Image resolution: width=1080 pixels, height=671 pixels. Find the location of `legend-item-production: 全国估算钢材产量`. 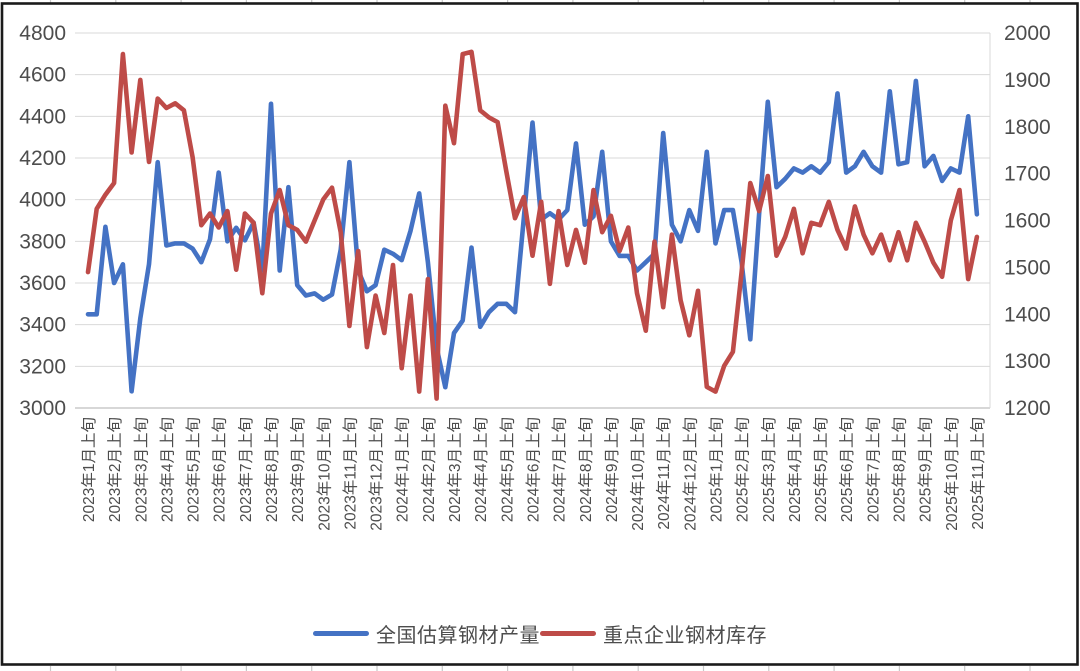

legend-item-production: 全国估算钢材产量 is located at coordinates (426, 633).